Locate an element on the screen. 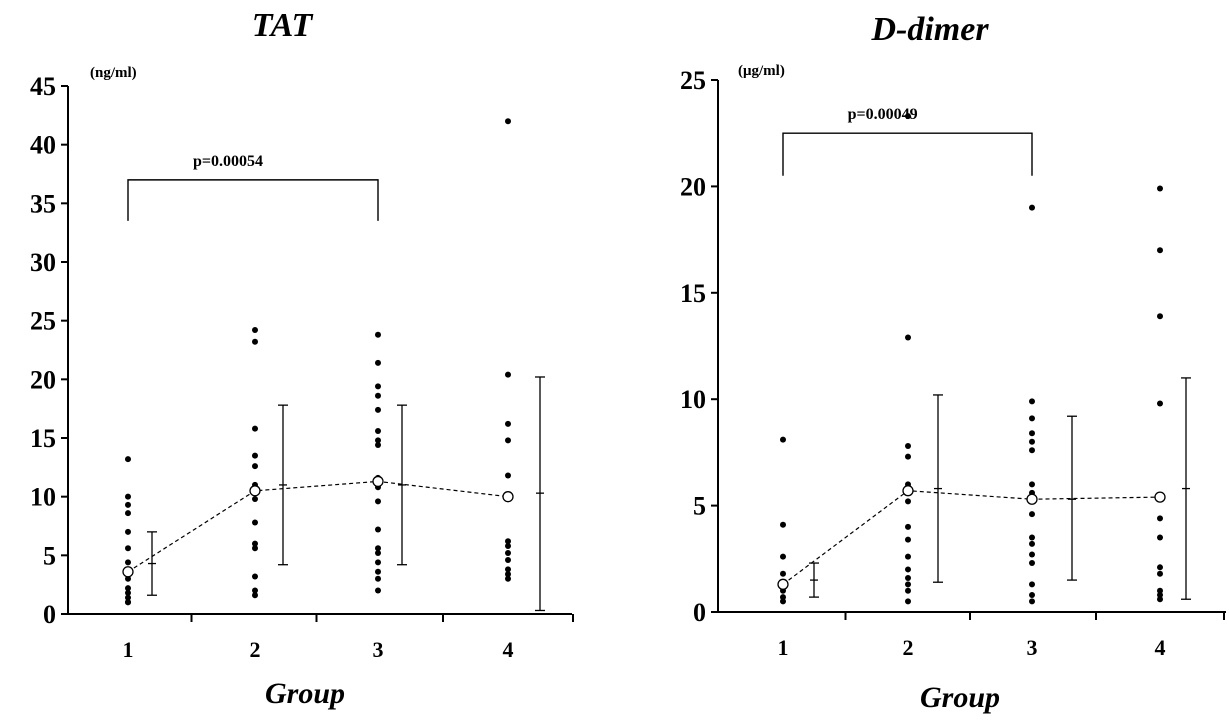 The height and width of the screenshot is (720, 1229). tat-x-tick-label-2: 2 is located at coordinates (255, 649).